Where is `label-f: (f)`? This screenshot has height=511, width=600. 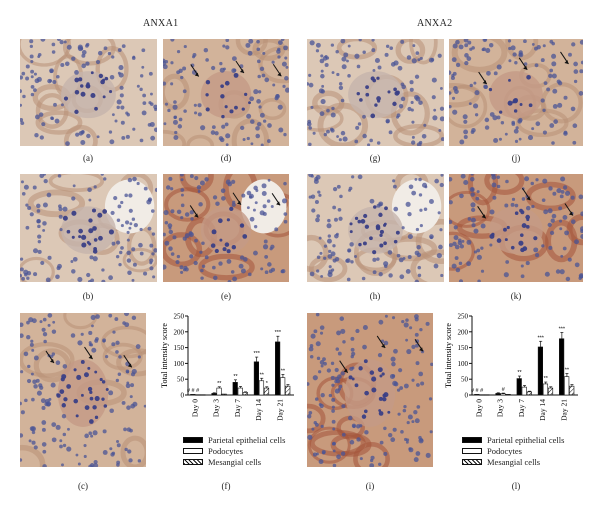
label-f: (f) is located at coordinates (226, 486).